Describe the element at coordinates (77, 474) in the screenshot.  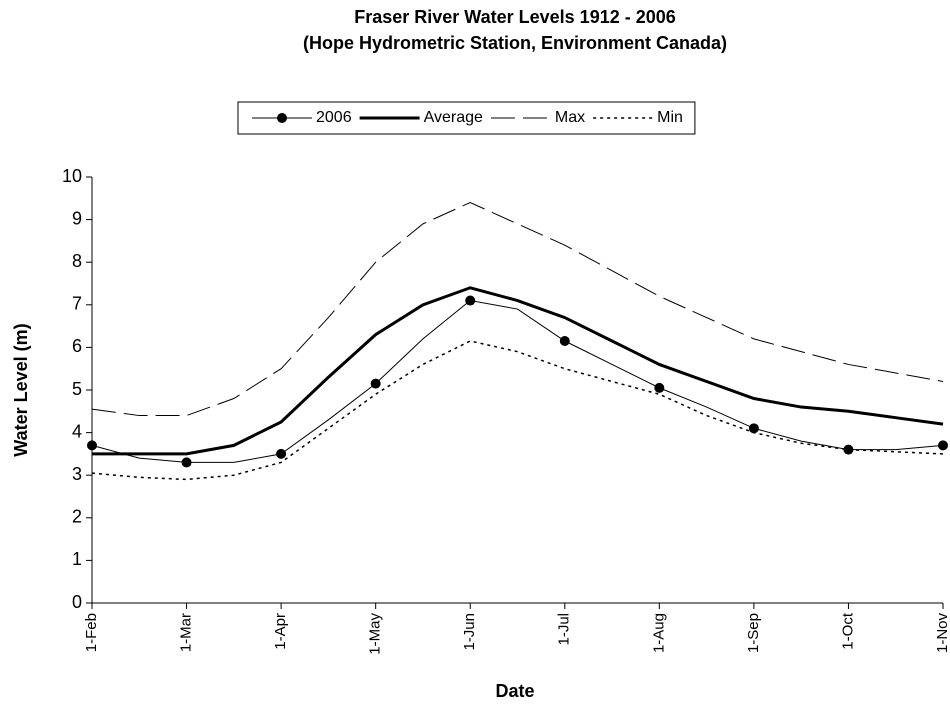
I see `y-tick-label: 3` at that location.